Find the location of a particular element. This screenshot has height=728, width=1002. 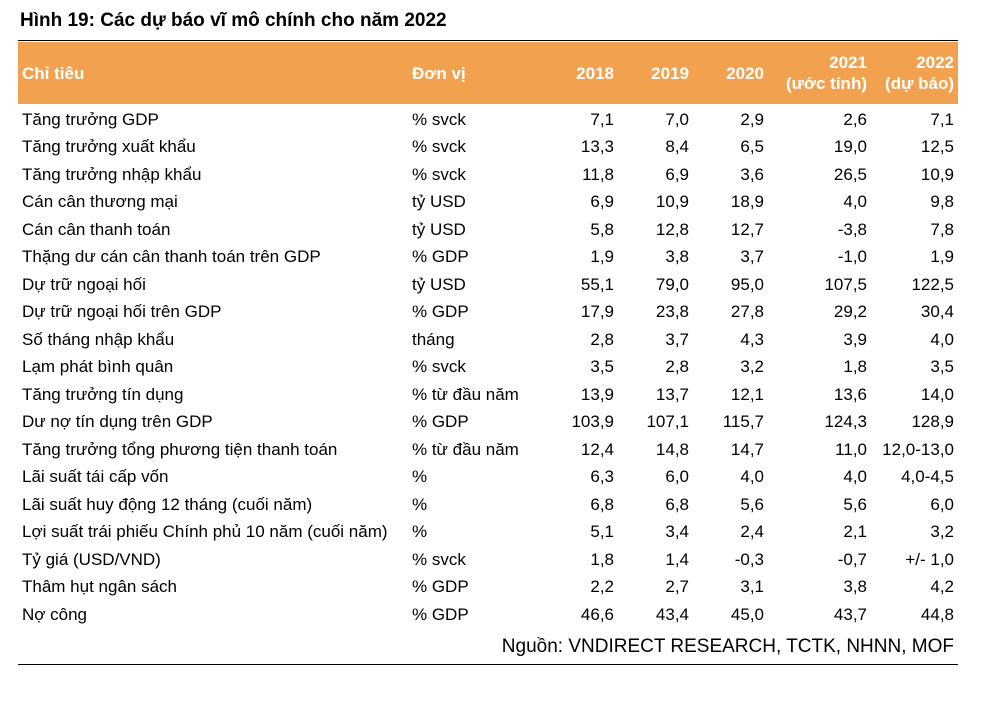

cell-indicator: Cán cân thanh toán is located at coordinates (96, 229).